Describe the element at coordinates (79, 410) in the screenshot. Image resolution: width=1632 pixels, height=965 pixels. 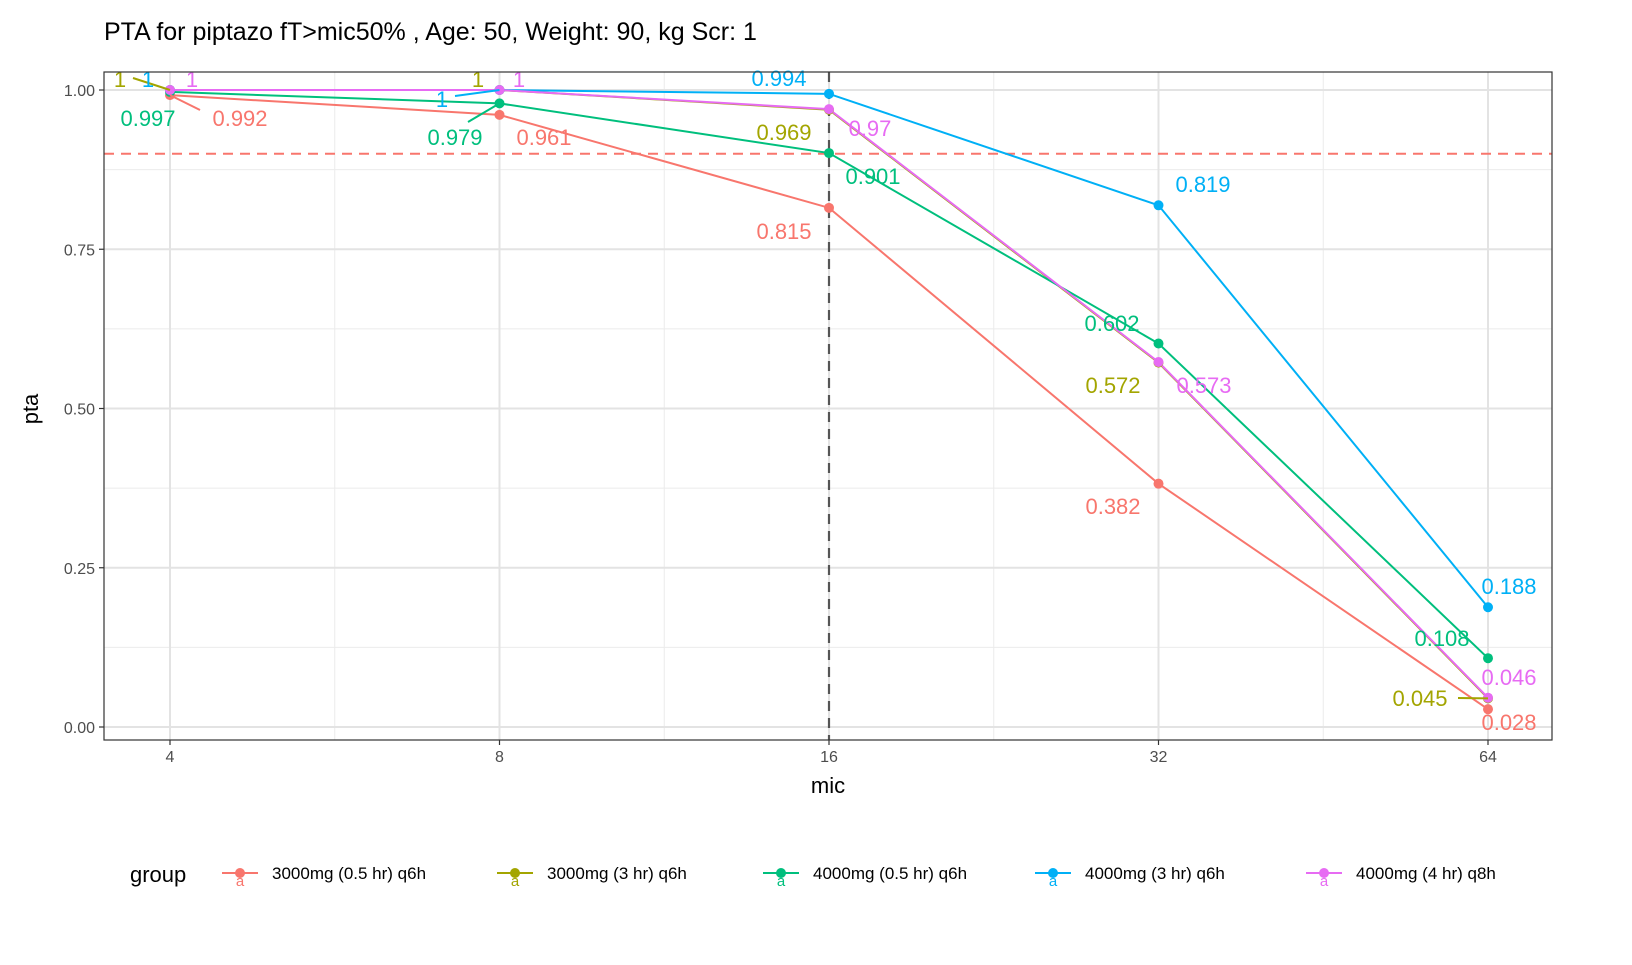
I see `y-tick-label: 0.50` at that location.